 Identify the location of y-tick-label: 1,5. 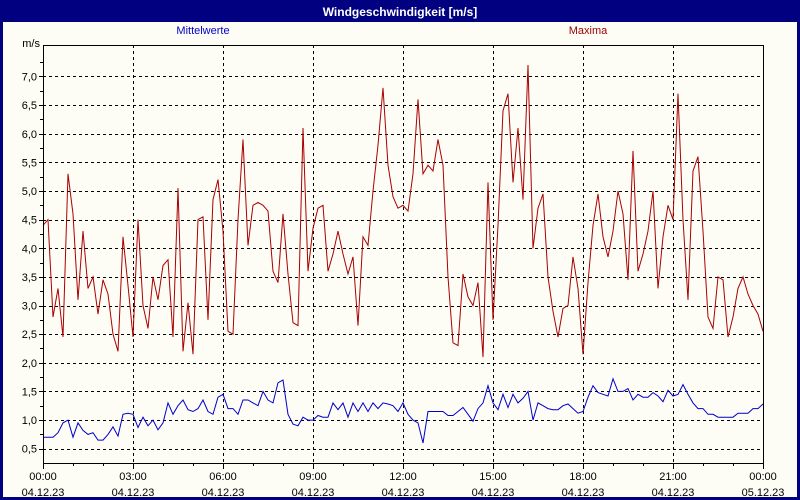
(29, 392).